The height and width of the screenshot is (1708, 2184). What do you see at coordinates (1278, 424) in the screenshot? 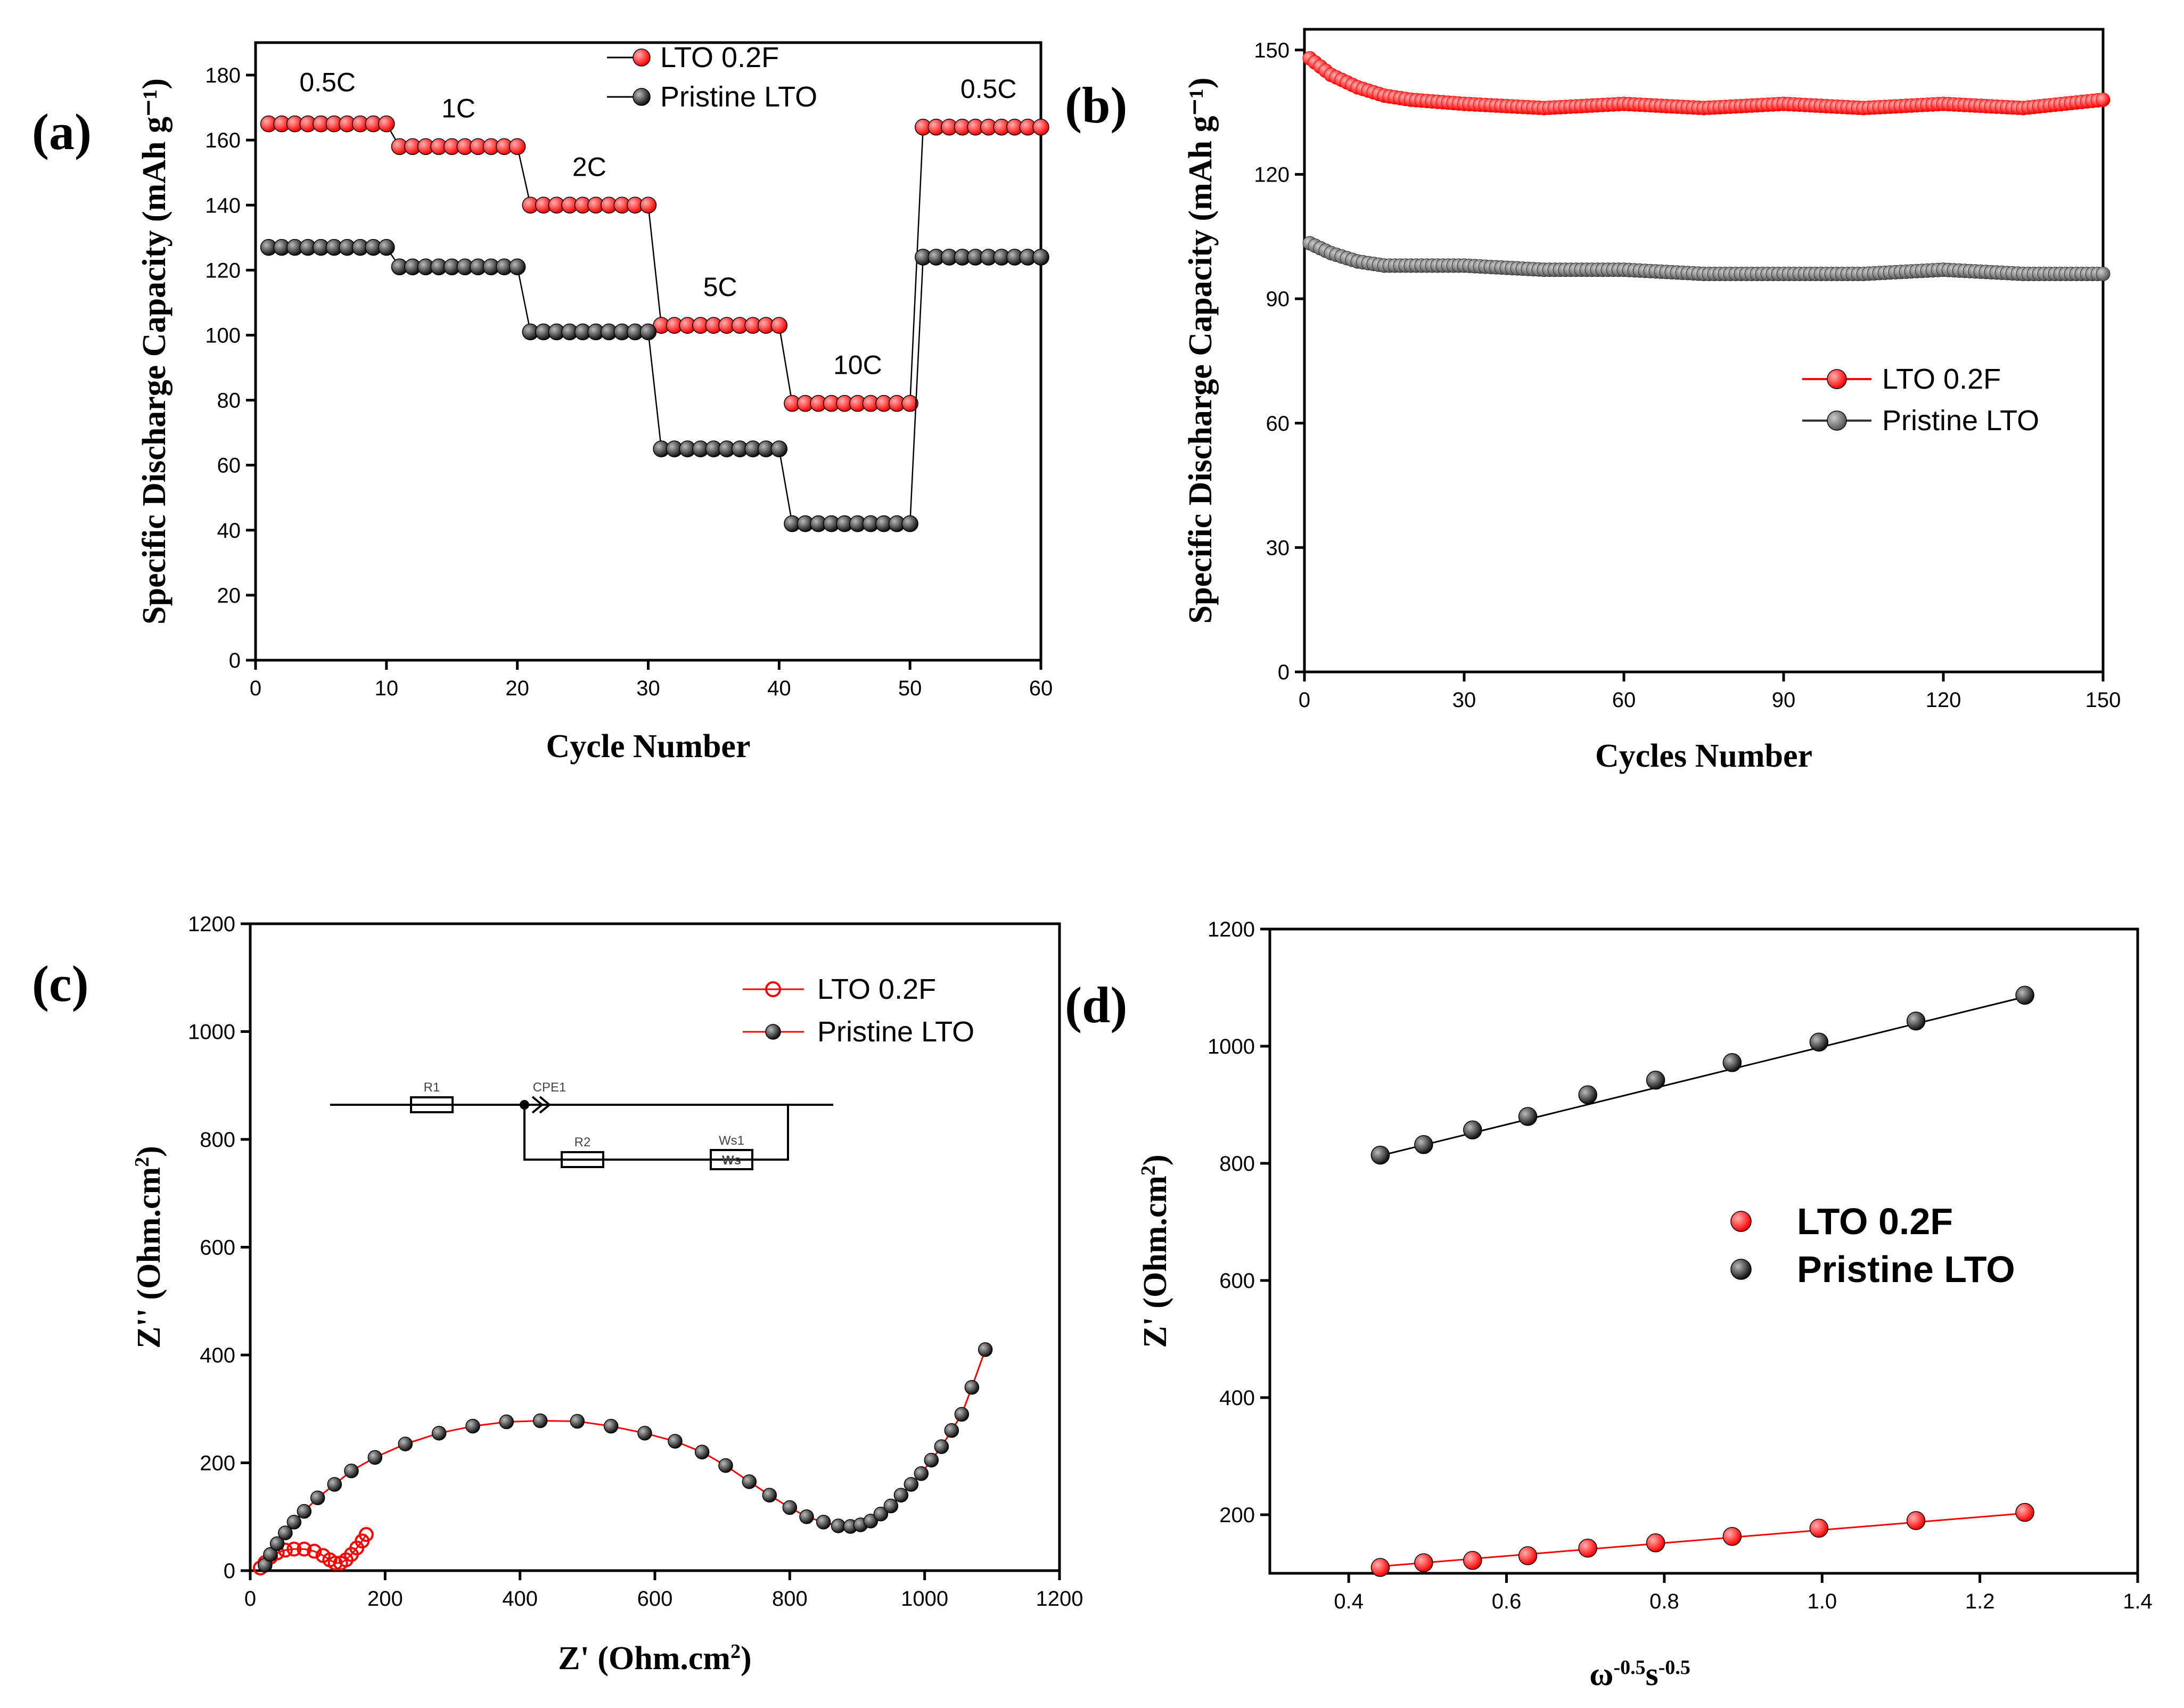
I see `y-tick-label: 60` at bounding box center [1278, 424].